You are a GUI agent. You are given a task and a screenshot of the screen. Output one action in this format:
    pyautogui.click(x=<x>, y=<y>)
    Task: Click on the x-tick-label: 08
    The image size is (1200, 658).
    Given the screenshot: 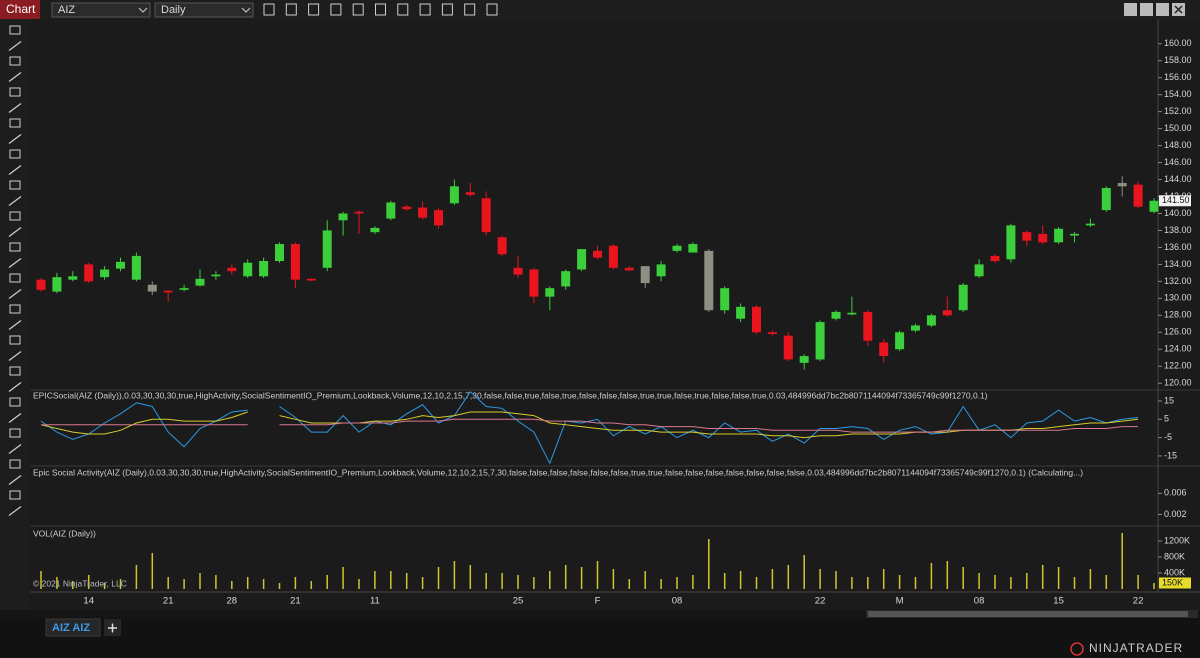 What is the action you would take?
    pyautogui.click(x=979, y=601)
    